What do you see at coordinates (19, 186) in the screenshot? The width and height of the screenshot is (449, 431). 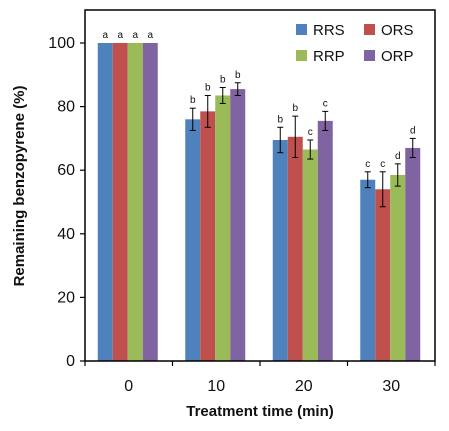 I see `y-axis-title: Remaining benzopyrene (%)` at bounding box center [19, 186].